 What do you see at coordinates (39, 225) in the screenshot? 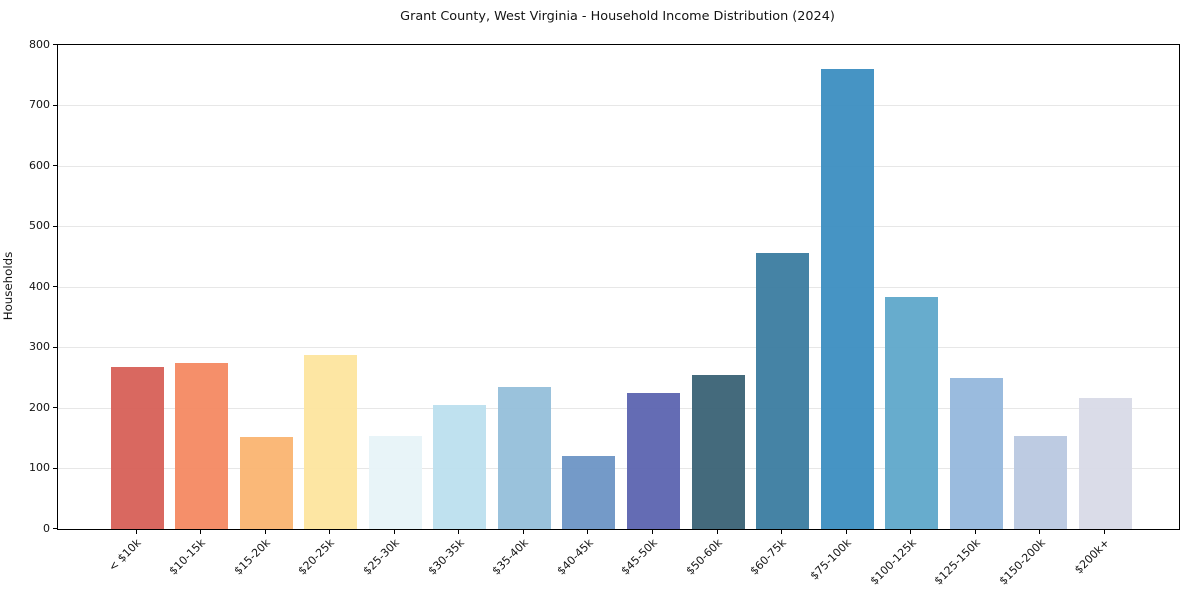
I see `ytick-label-500: 500` at bounding box center [39, 225].